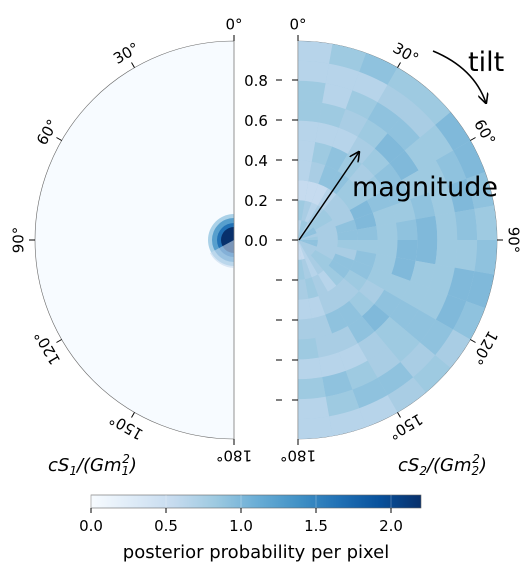  I want to click on right-angle-label-60: 60°, so click(484, 132).